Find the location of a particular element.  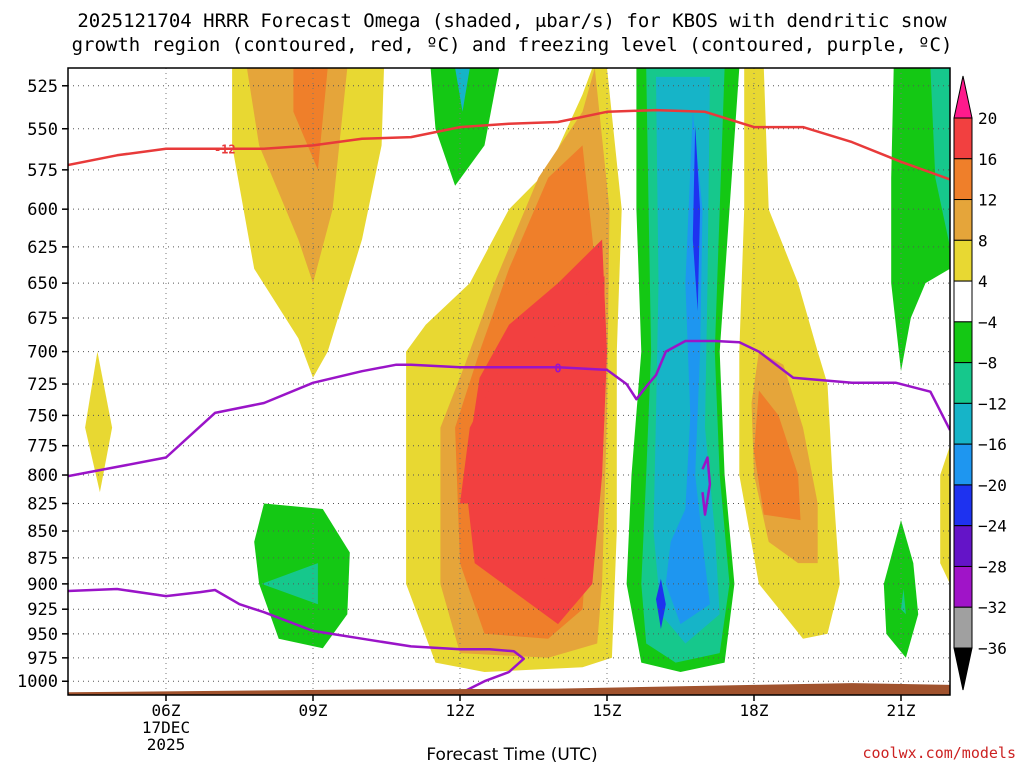

terrain-layer is located at coordinates (509, 689).